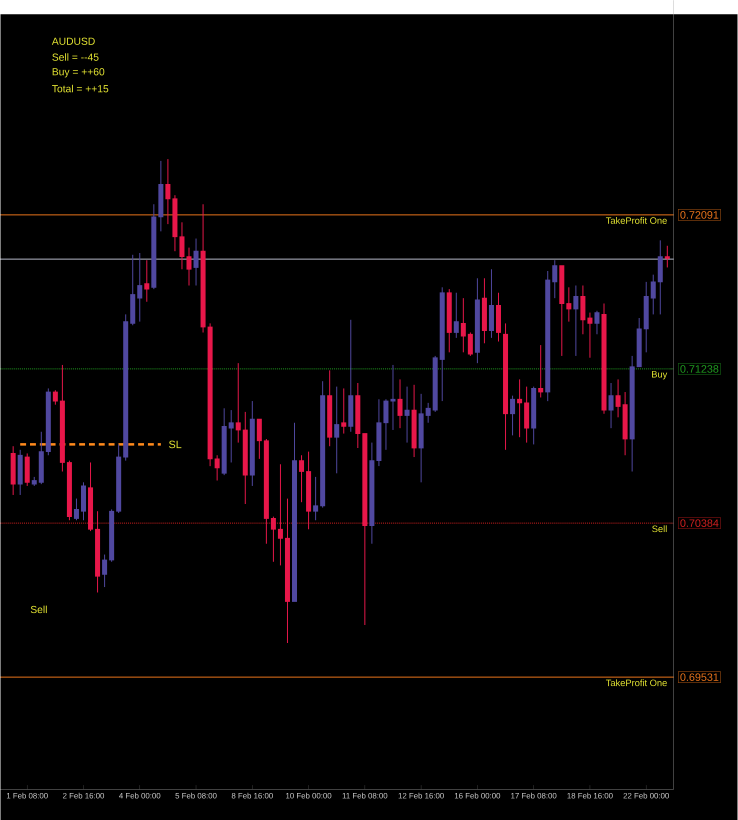  What do you see at coordinates (80, 88) in the screenshot?
I see `annotation: Total = ++15` at bounding box center [80, 88].